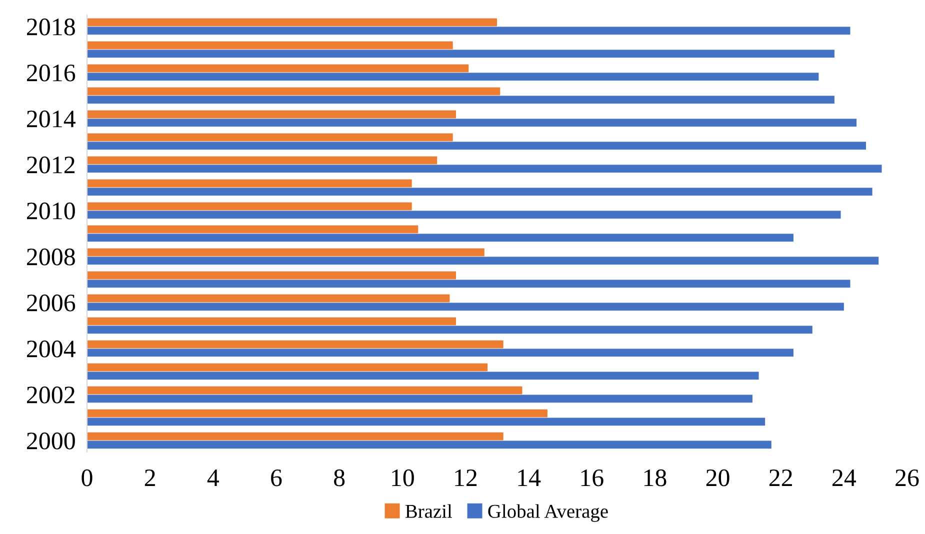  Describe the element at coordinates (592, 477) in the screenshot. I see `x-tick-label: 16` at that location.